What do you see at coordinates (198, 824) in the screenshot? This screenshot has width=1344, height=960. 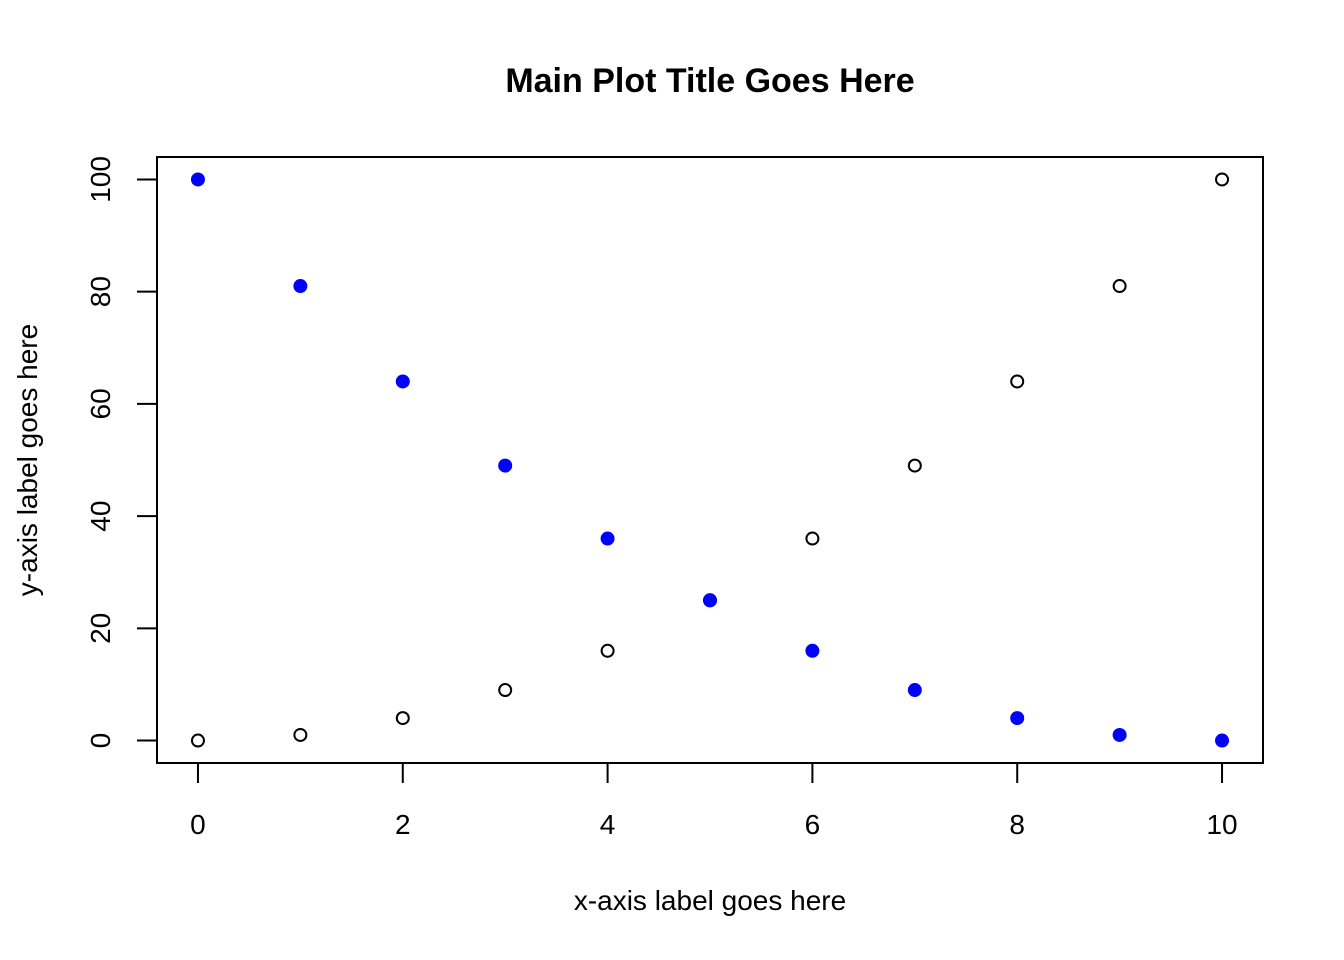 I see `x-tick-label: 0` at bounding box center [198, 824].